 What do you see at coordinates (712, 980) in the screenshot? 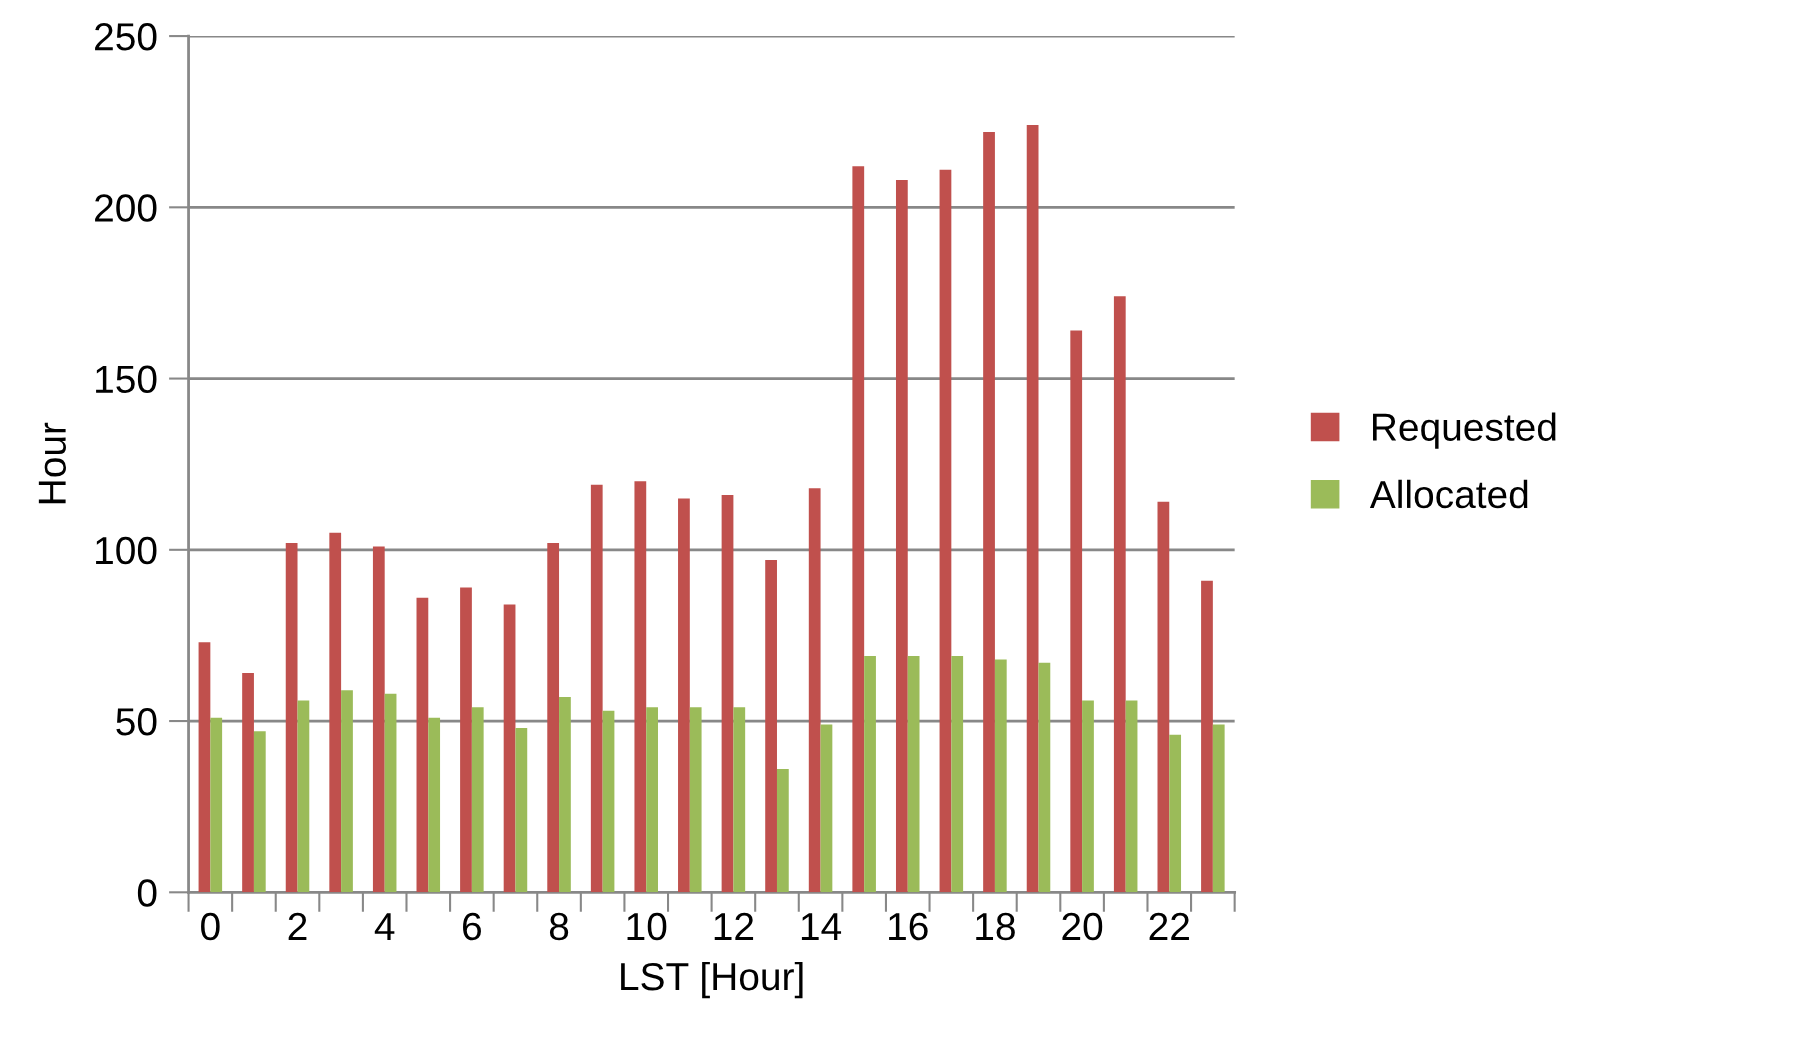
I see `x-axis-title: LST [Hour]` at bounding box center [712, 980].